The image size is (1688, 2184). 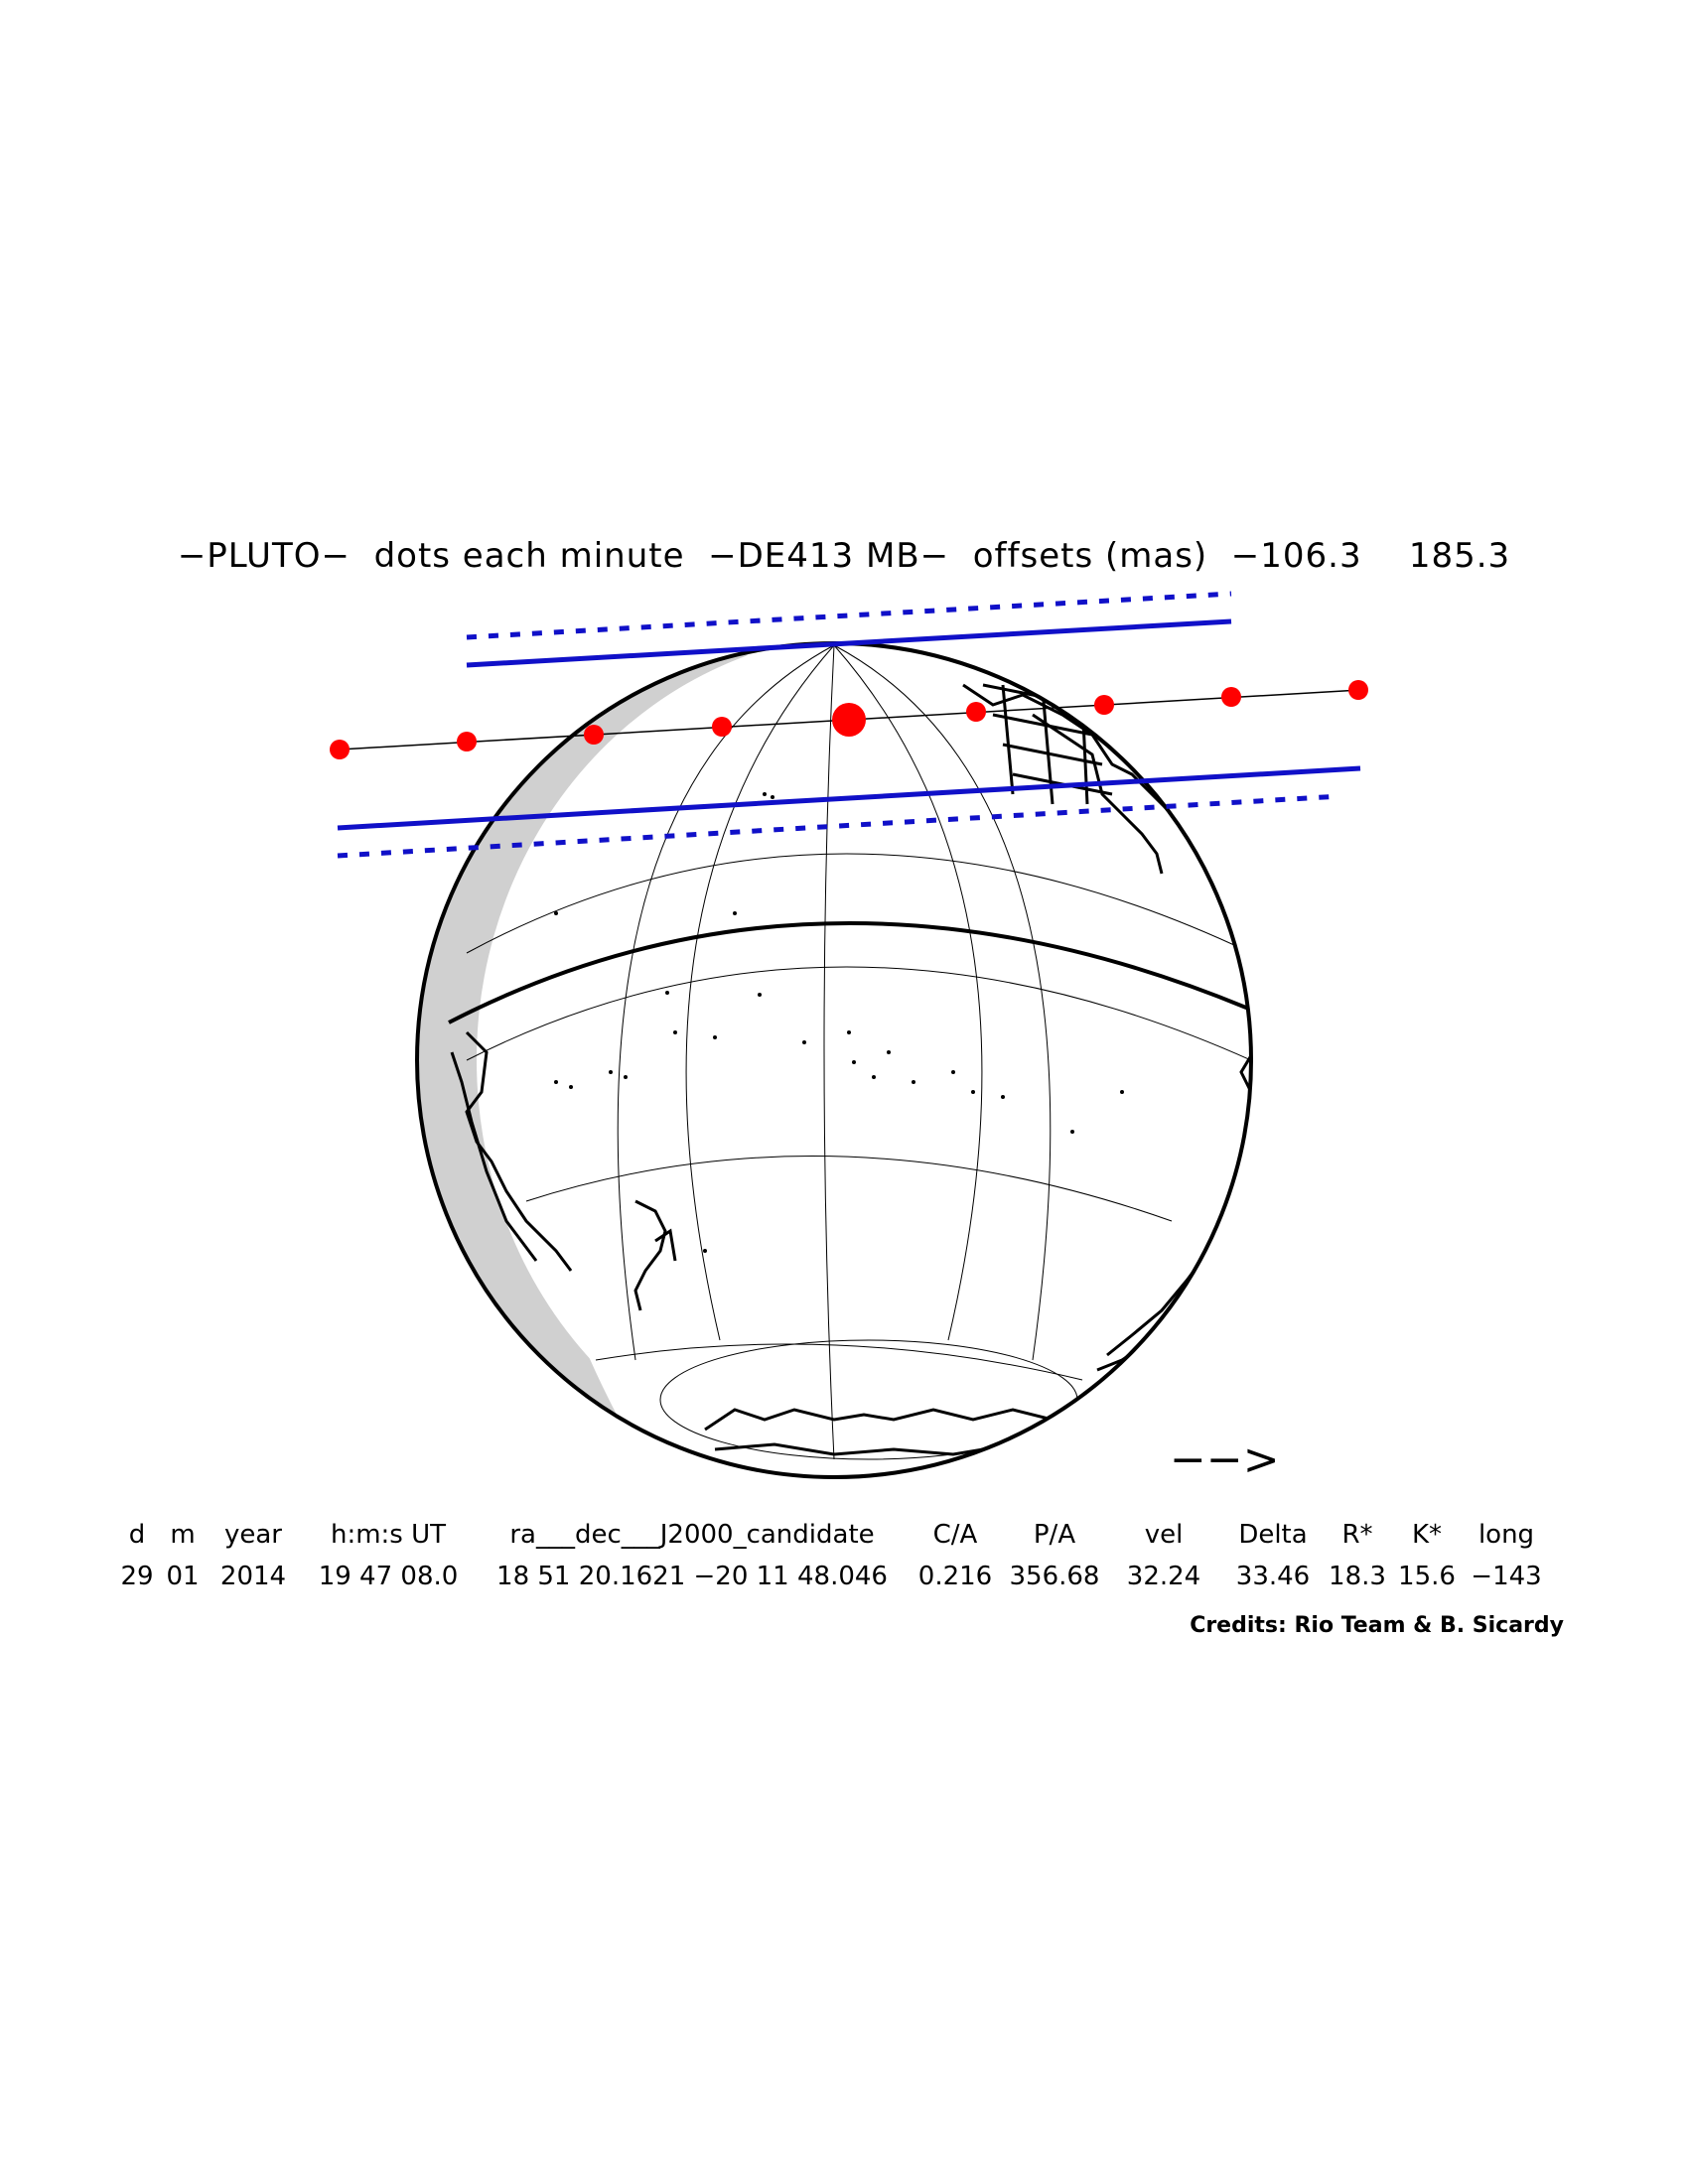 What do you see at coordinates (955, 1535) in the screenshot?
I see `header-ca: C/A` at bounding box center [955, 1535].